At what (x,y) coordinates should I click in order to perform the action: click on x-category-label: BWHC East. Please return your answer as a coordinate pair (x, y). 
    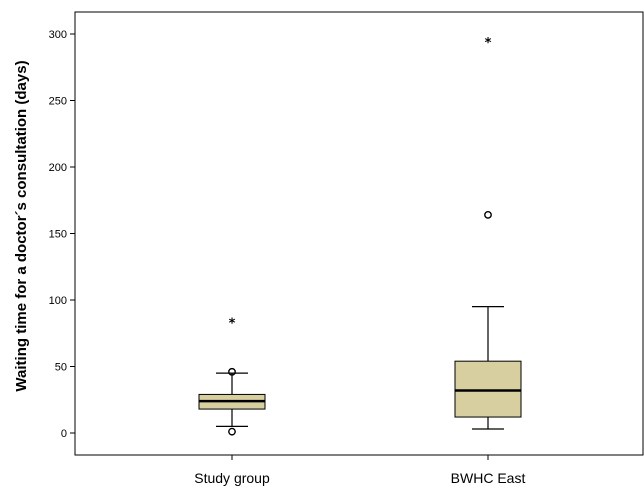
    Looking at the image, I should click on (488, 478).